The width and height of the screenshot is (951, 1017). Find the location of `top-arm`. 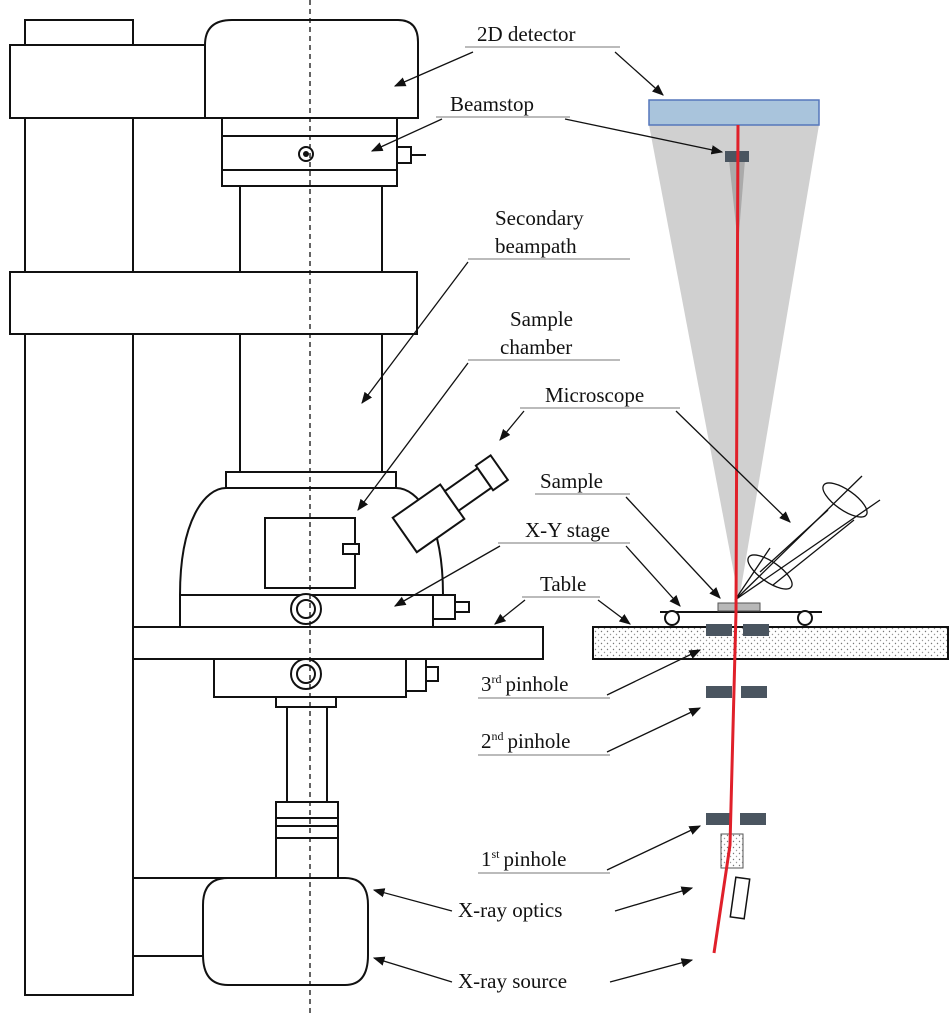

top-arm is located at coordinates (117, 81).